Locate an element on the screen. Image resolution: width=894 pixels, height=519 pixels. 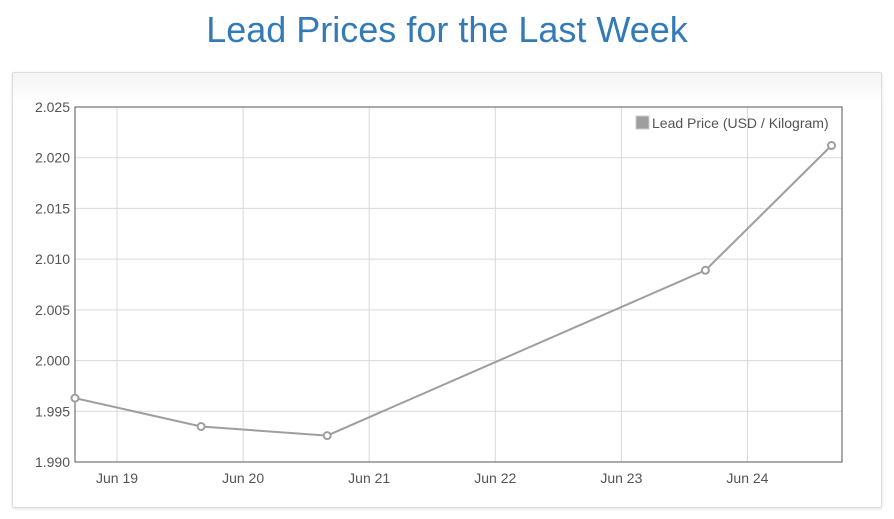
y-tick-label: 2.020 is located at coordinates (52, 158).